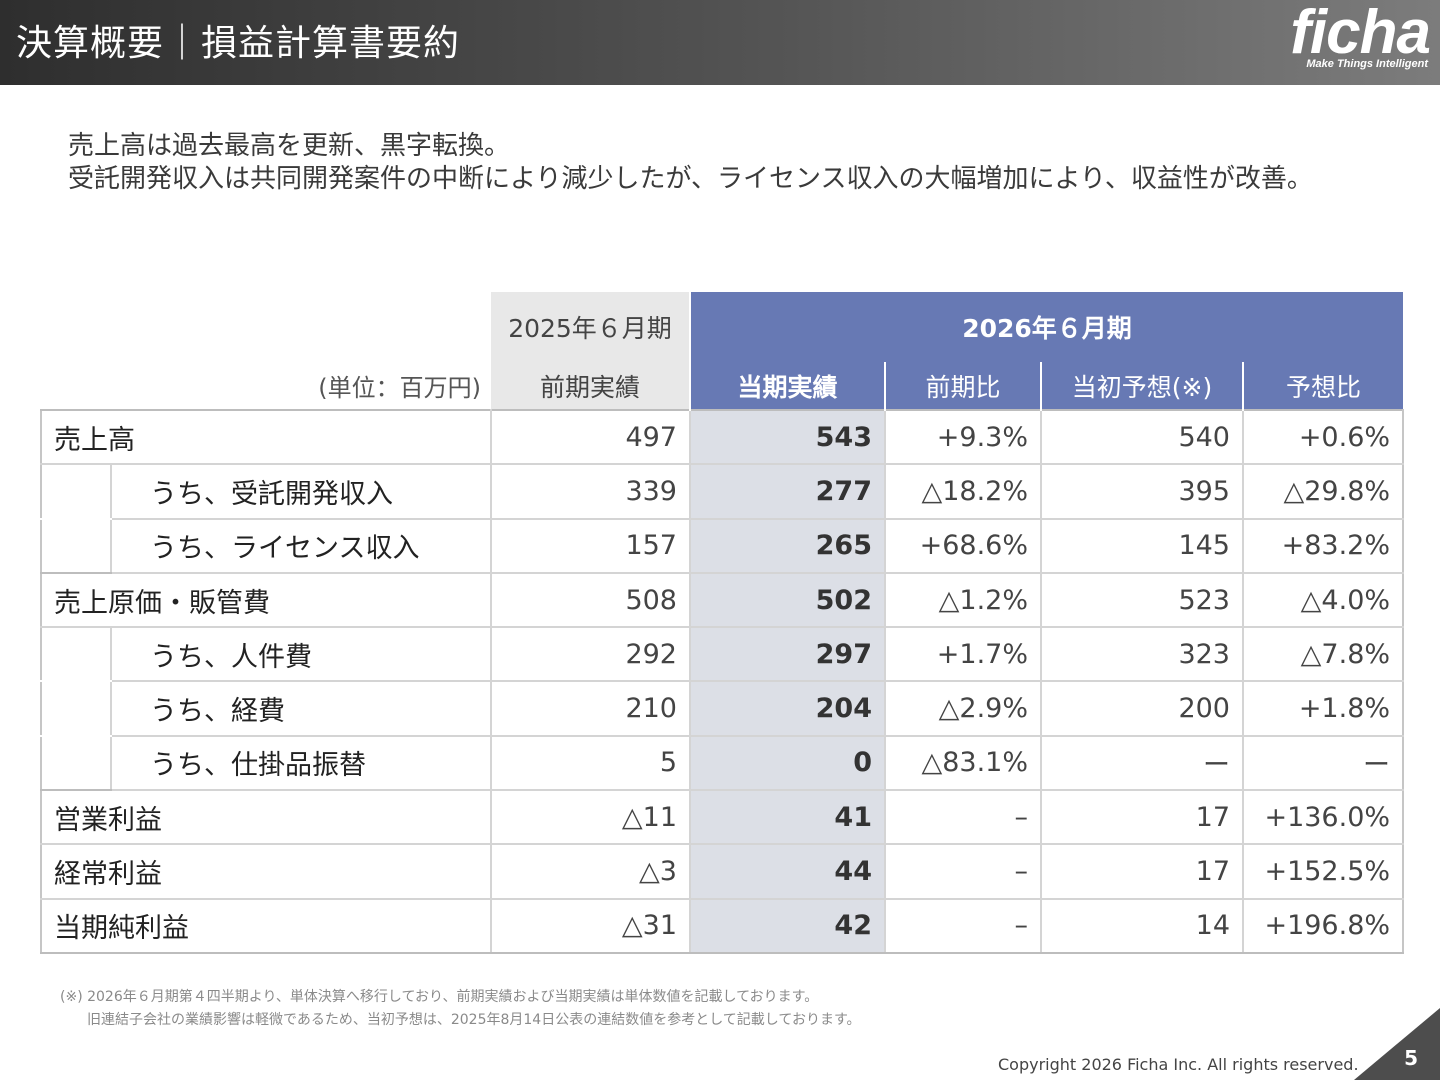  What do you see at coordinates (787, 654) in the screenshot?
I see `cell-cur-actual: 297` at bounding box center [787, 654].